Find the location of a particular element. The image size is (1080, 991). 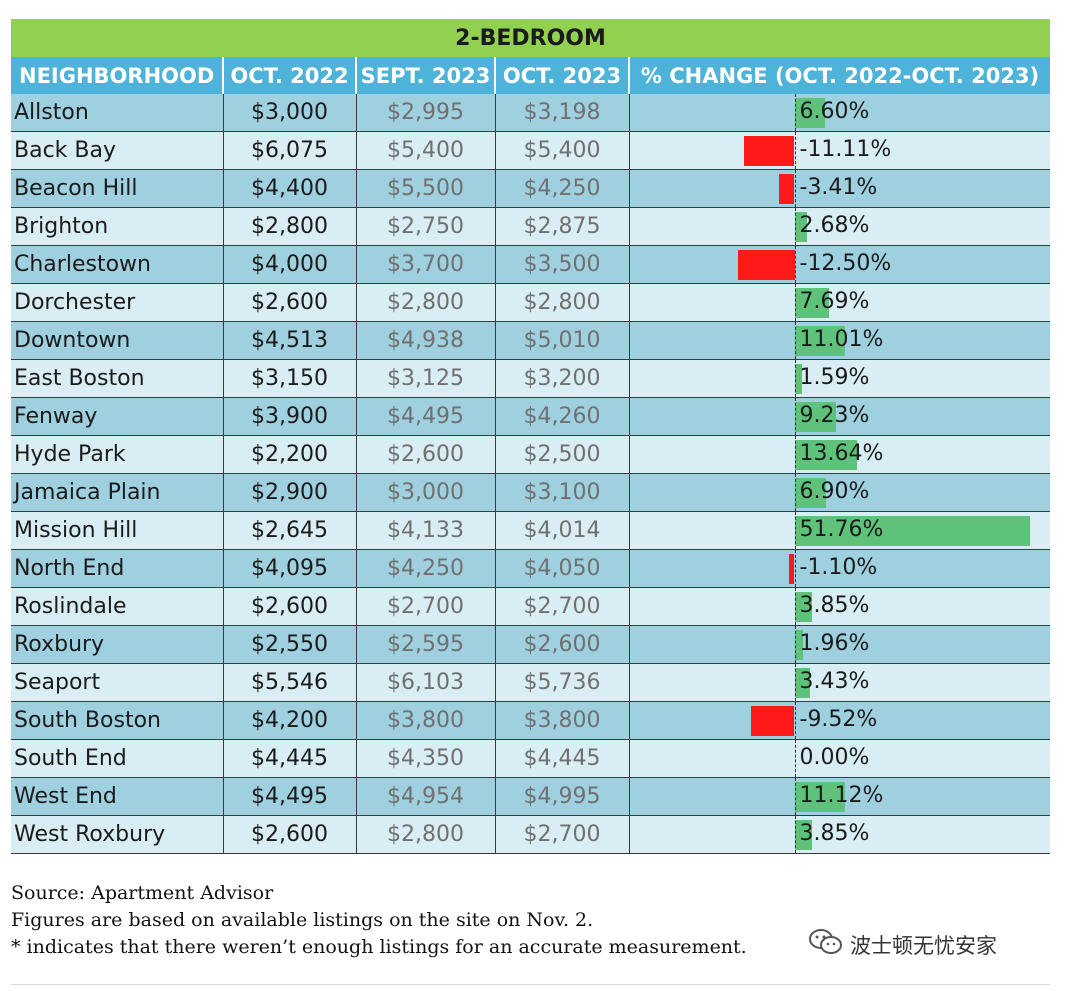

pct-bar-cell: 2.68% is located at coordinates (840, 226).